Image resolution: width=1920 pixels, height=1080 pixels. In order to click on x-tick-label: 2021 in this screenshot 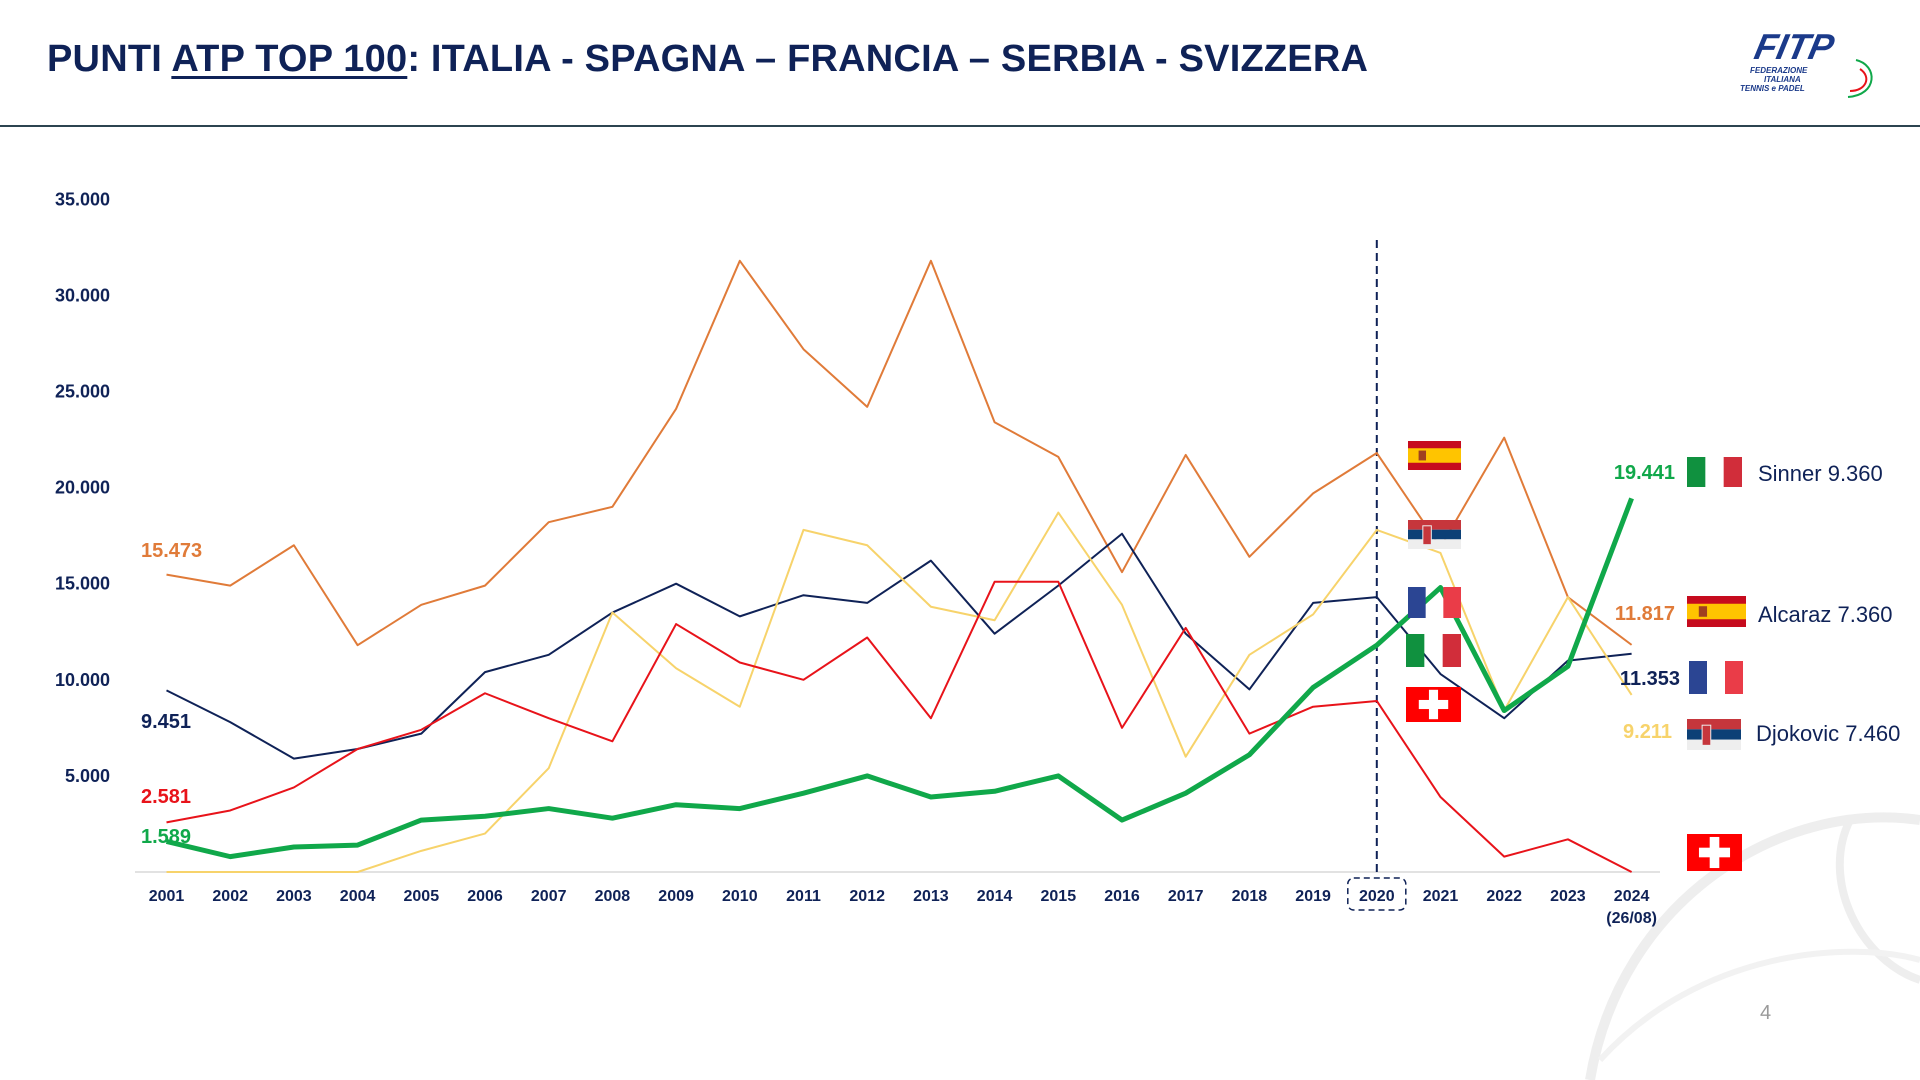, I will do `click(1441, 896)`.